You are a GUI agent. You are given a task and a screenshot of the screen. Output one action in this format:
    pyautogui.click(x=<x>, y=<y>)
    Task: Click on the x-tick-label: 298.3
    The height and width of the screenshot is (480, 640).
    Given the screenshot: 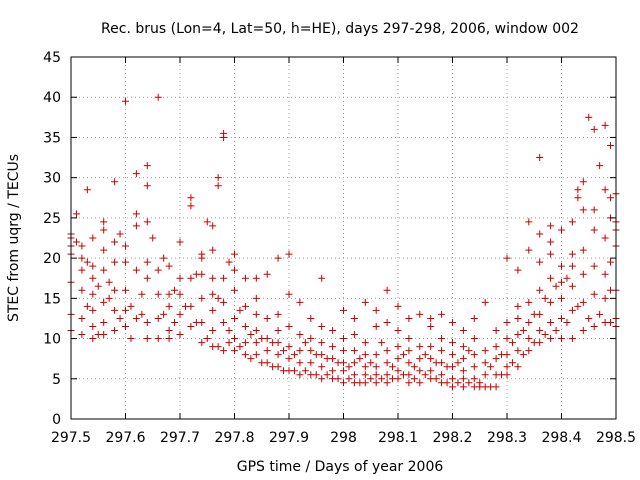 What is the action you would take?
    pyautogui.click(x=507, y=438)
    